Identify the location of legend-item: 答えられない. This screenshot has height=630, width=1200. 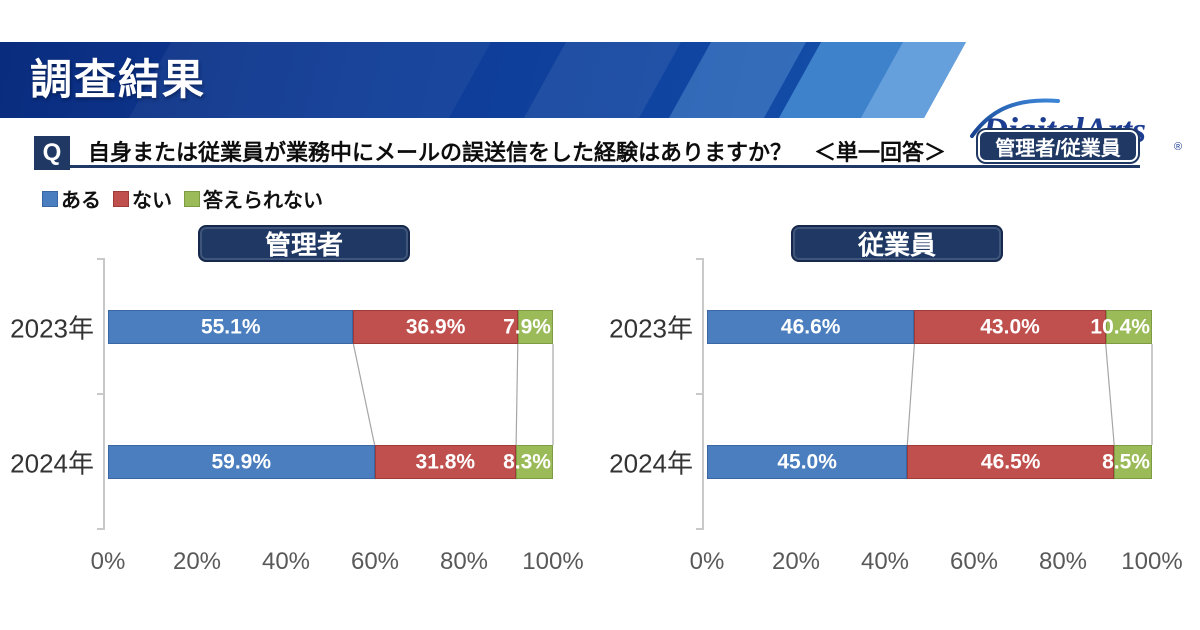
(253, 198).